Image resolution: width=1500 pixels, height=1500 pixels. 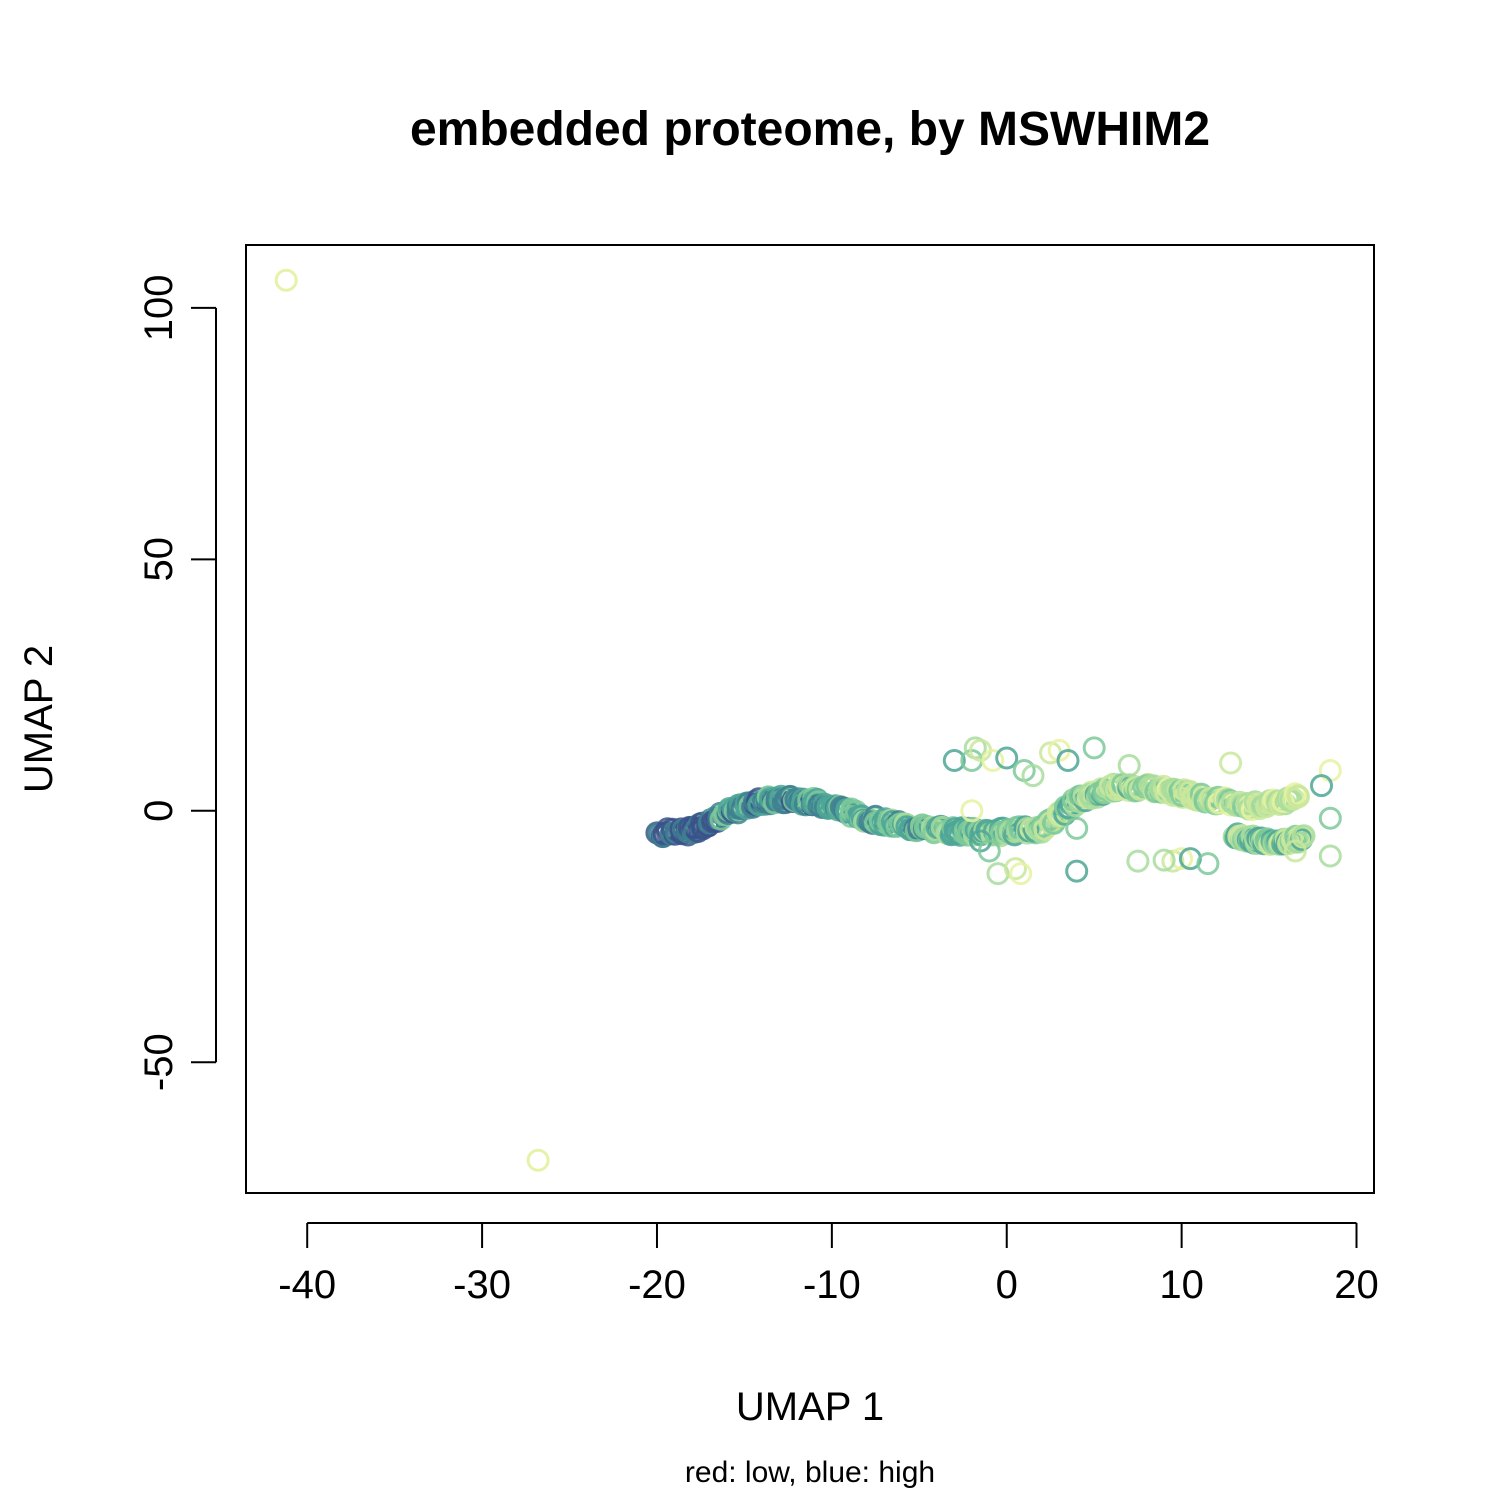 What do you see at coordinates (832, 1285) in the screenshot?
I see `x-tick-label: -10` at bounding box center [832, 1285].